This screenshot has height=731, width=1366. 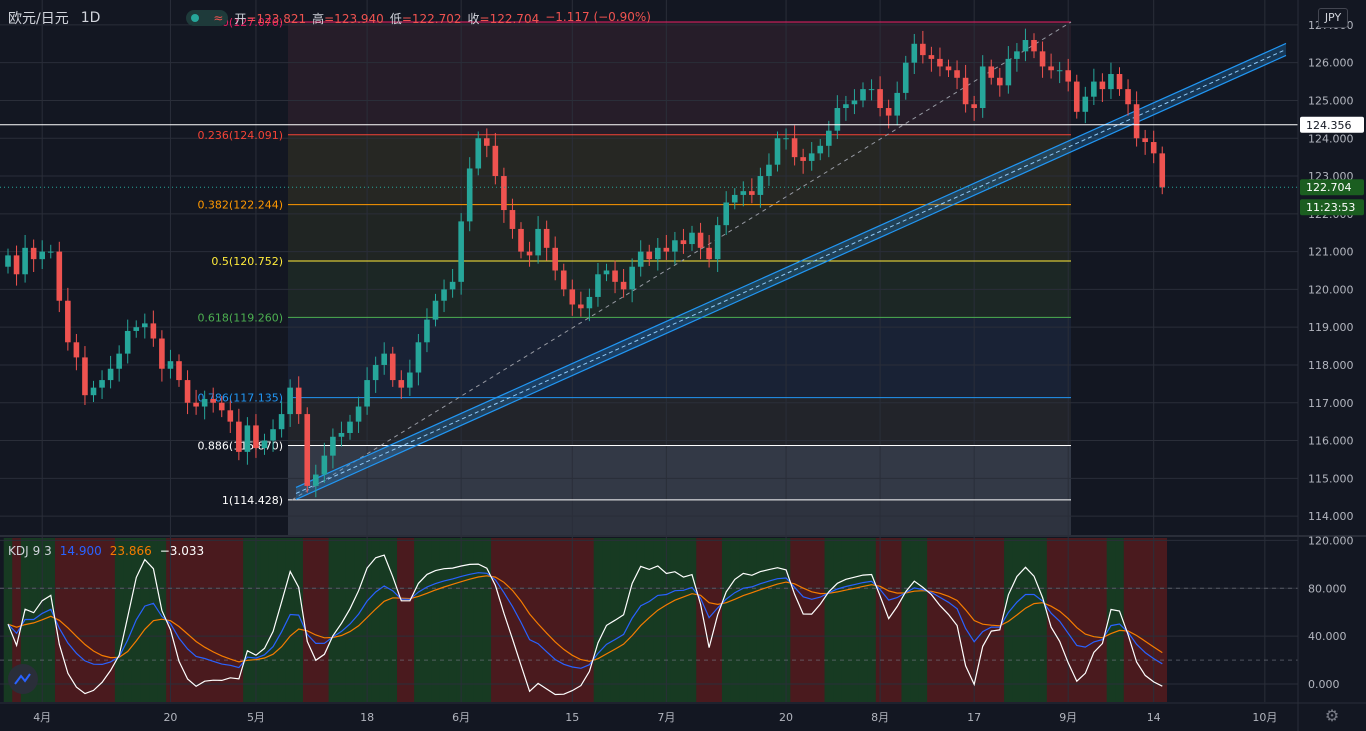 What do you see at coordinates (195, 18) in the screenshot?
I see `market-open-dot-icon` at bounding box center [195, 18].